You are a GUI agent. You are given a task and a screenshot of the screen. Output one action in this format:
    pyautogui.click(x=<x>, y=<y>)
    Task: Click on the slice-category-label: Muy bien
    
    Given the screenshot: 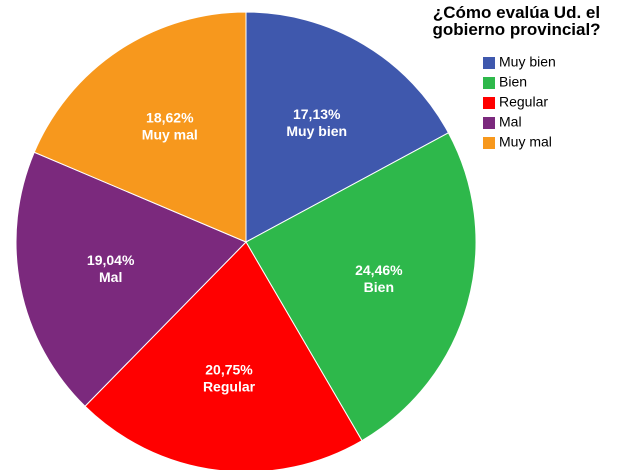 What is the action you would take?
    pyautogui.click(x=316, y=131)
    